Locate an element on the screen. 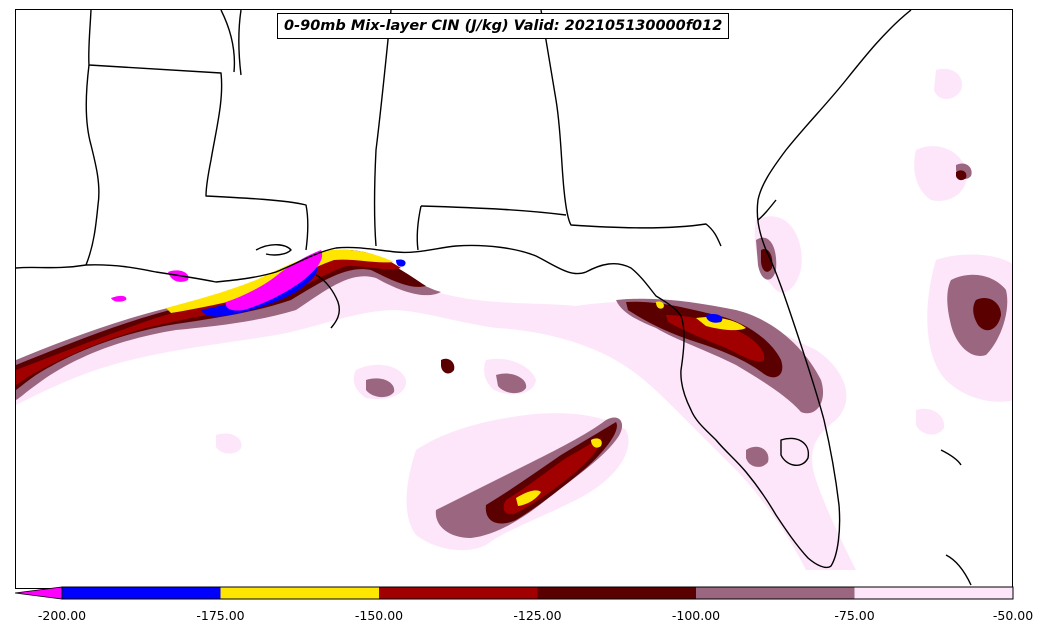 This screenshot has height=633, width=1044. colorbar-outline is located at coordinates (537, 593).